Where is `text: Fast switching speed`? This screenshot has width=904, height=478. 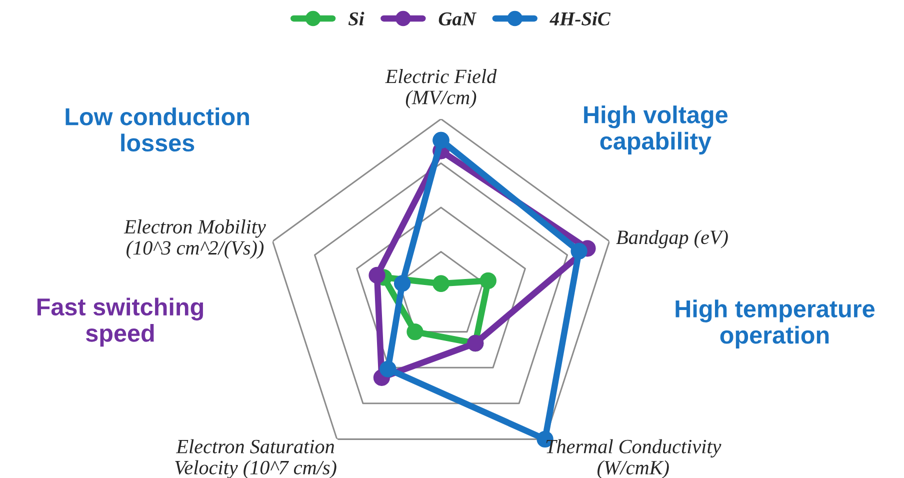 text: Fast switching speed is located at coordinates (120, 322).